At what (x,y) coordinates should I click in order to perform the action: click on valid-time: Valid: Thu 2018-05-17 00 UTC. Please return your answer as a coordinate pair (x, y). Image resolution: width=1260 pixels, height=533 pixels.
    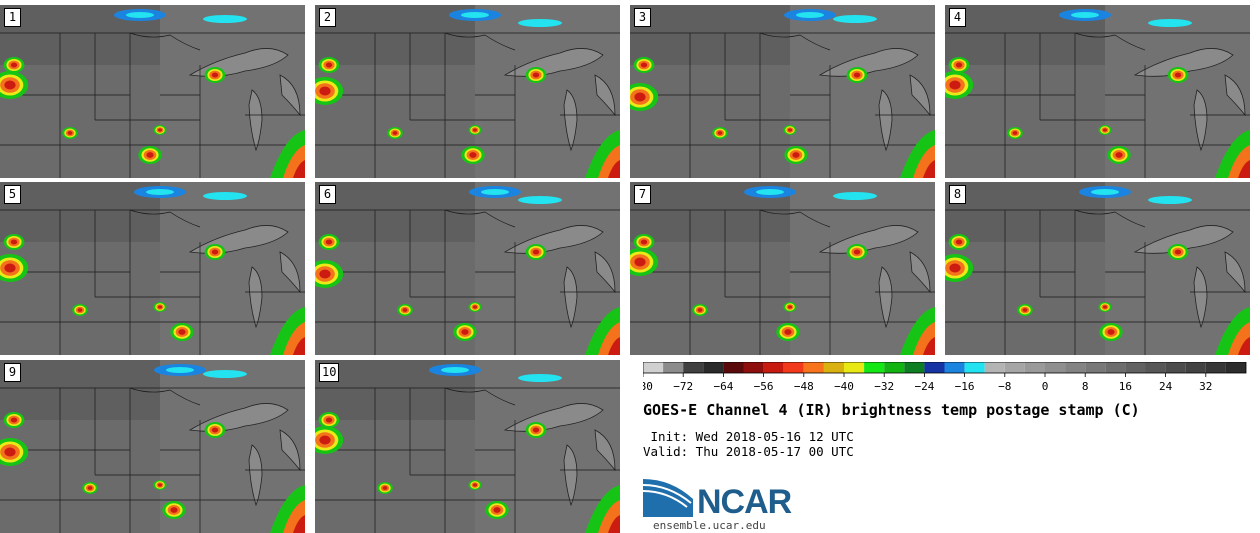
    Looking at the image, I should click on (748, 451).